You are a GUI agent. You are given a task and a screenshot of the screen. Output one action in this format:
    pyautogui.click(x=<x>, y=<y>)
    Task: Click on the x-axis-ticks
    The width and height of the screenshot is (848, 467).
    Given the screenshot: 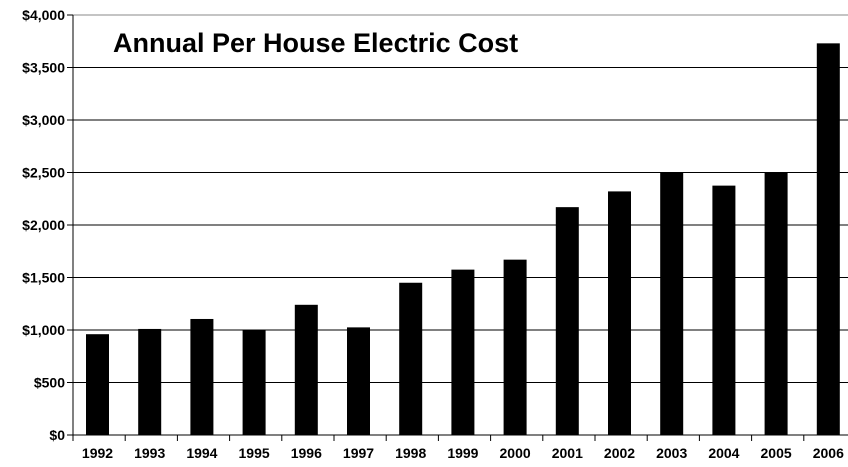 What is the action you would take?
    pyautogui.click(x=438, y=438)
    